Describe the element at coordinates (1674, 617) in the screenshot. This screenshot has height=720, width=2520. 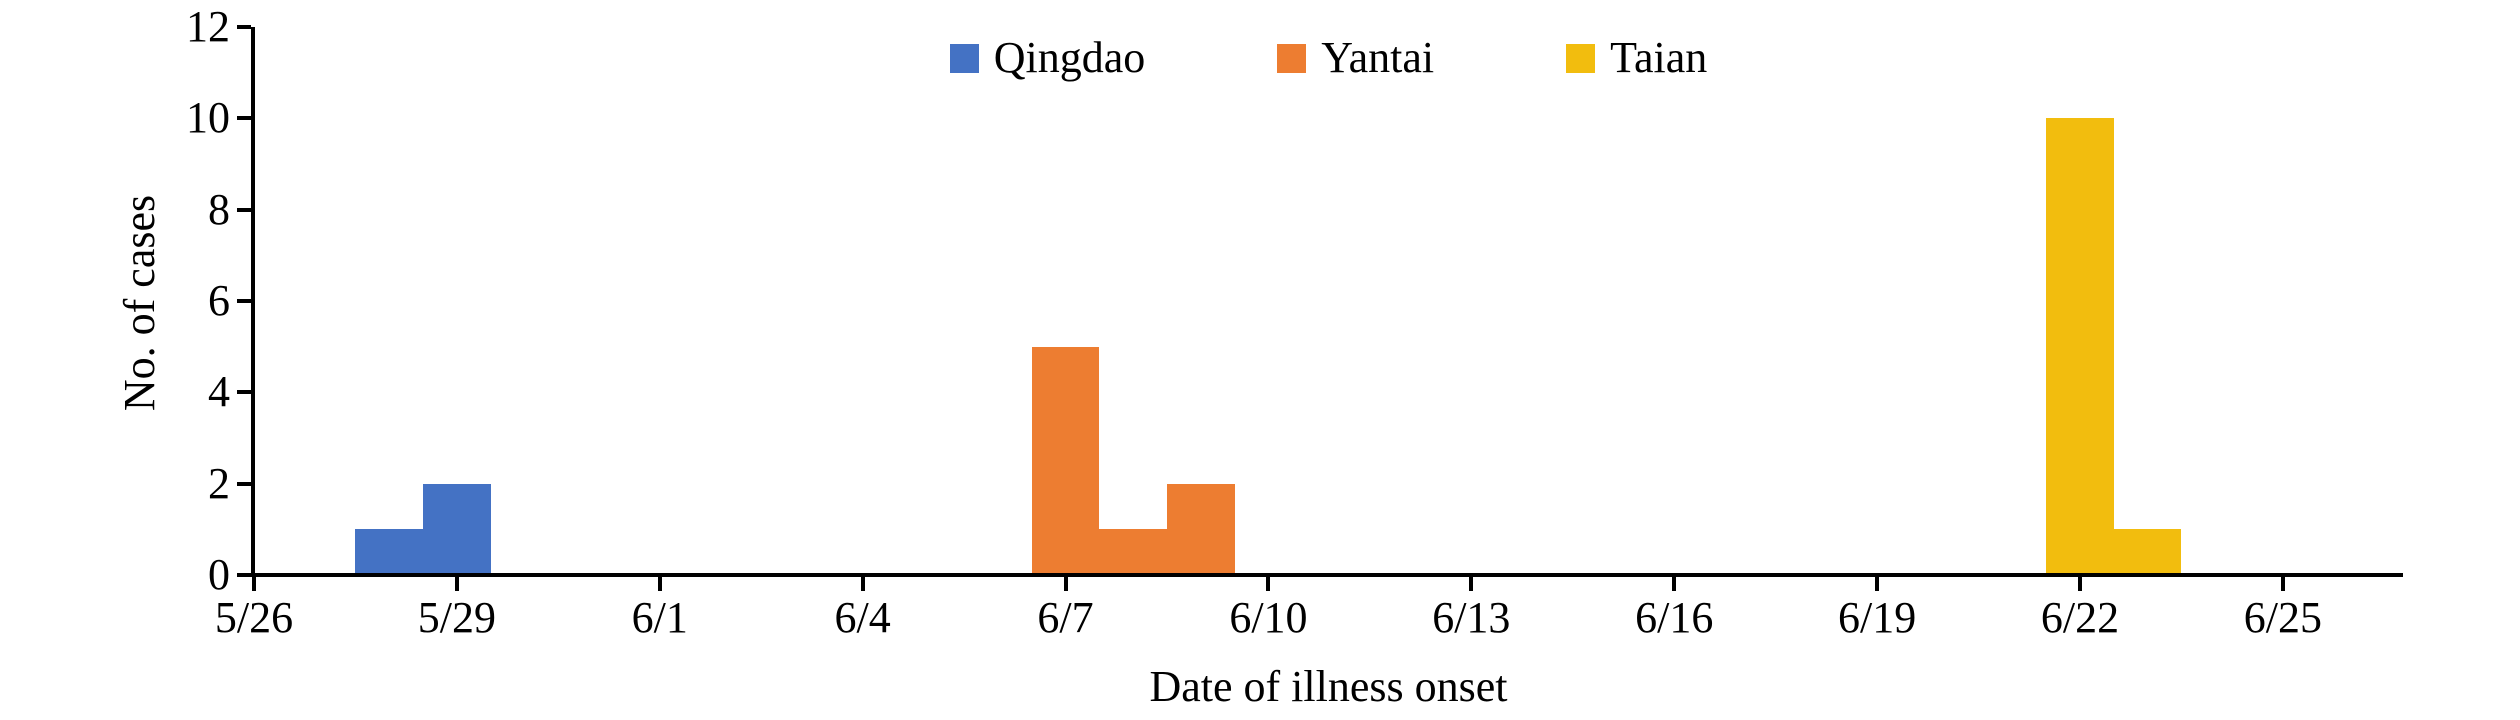
I see `x-tick-label-6-16: 6/16` at that location.